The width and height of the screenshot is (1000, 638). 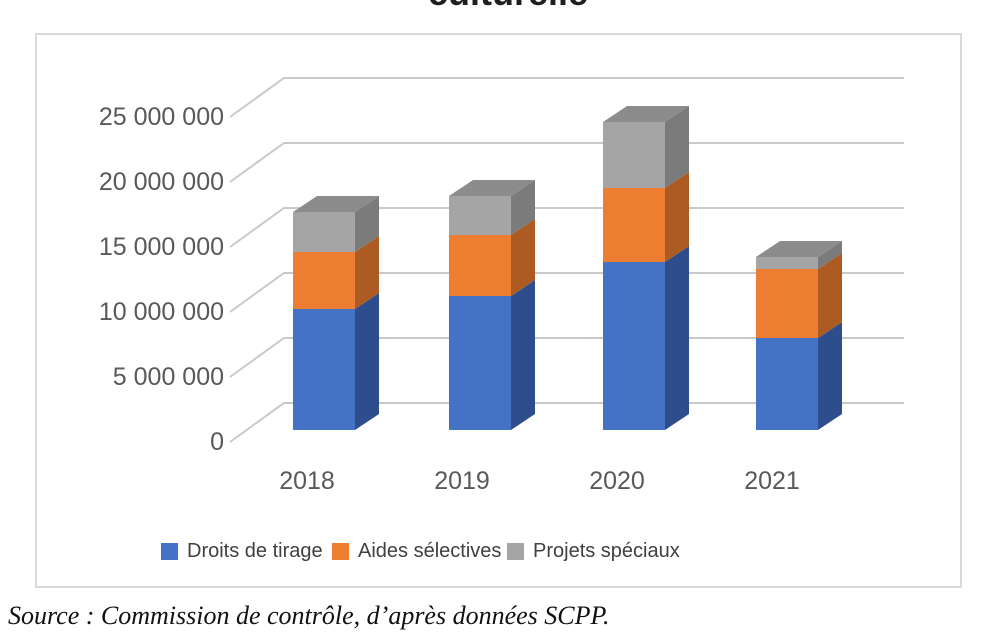 What do you see at coordinates (168, 377) in the screenshot?
I see `y-axis-label: 5 000 000` at bounding box center [168, 377].